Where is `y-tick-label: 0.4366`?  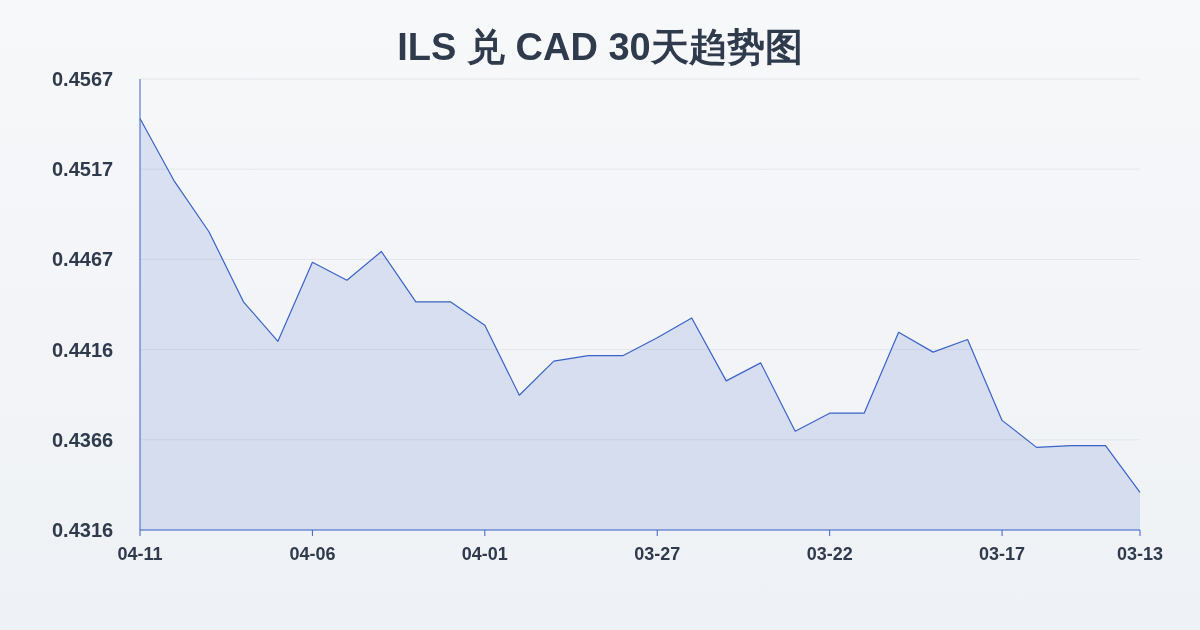 y-tick-label: 0.4366 is located at coordinates (83, 439).